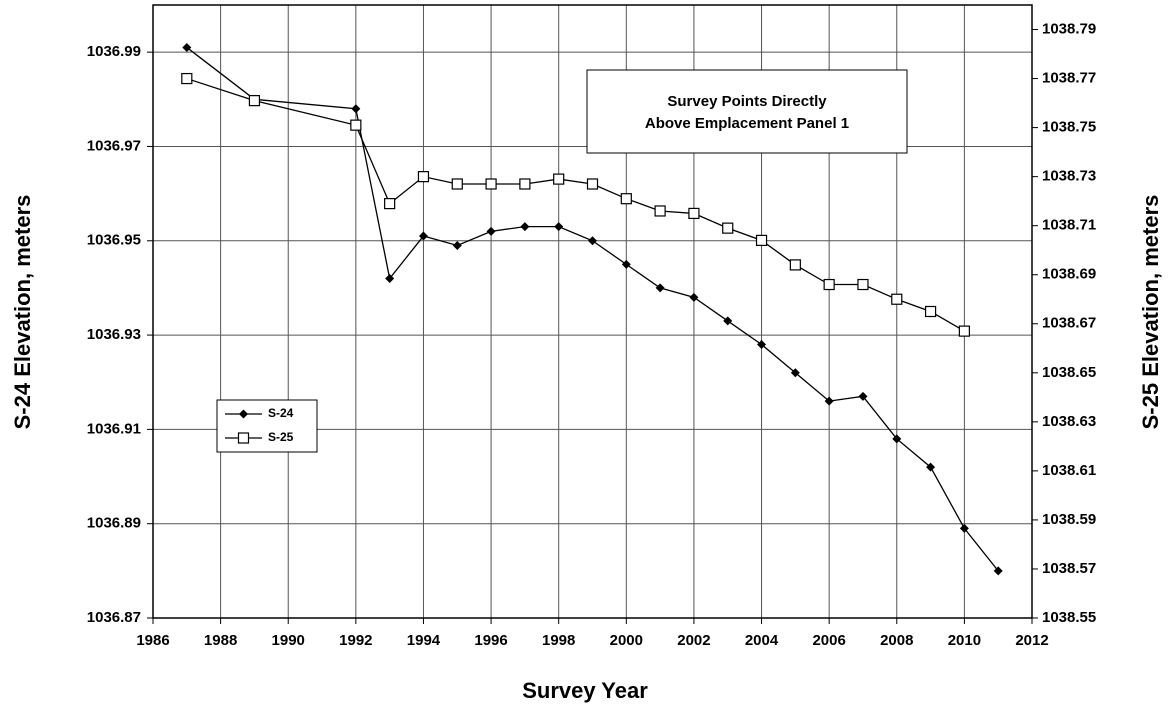 This screenshot has height=712, width=1171. What do you see at coordinates (1069, 519) in the screenshot?
I see `y2-tick-label: 1038.59` at bounding box center [1069, 519].